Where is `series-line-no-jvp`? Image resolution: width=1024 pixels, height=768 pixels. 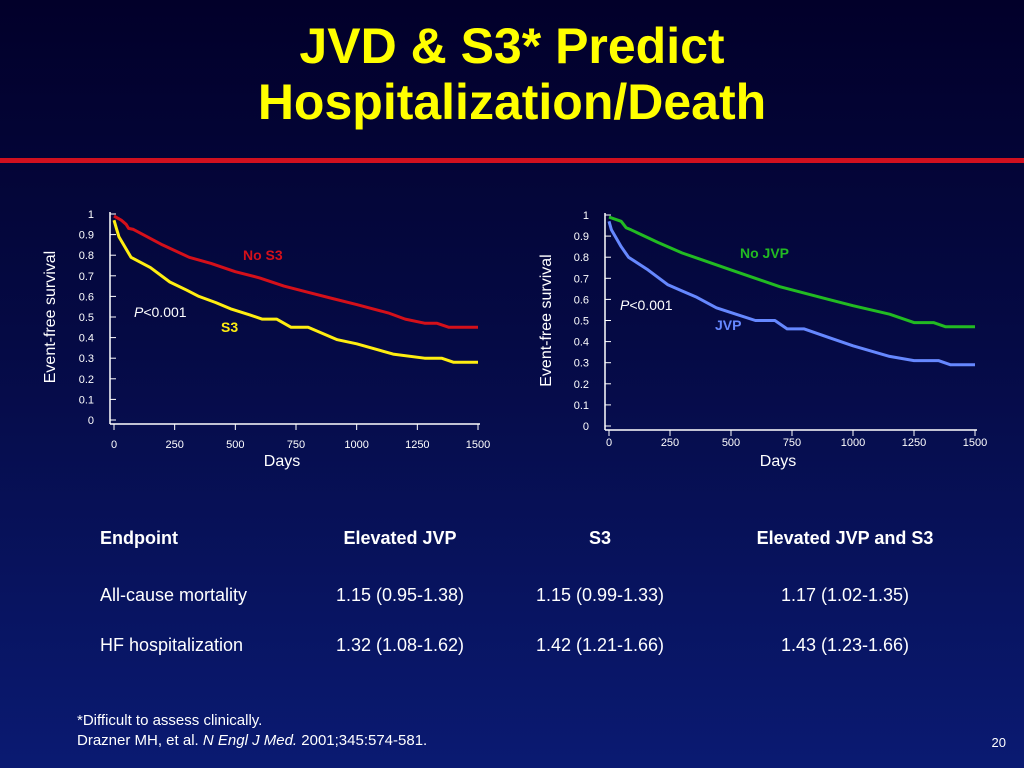
series-line-no-jvp is located at coordinates (791, 272).